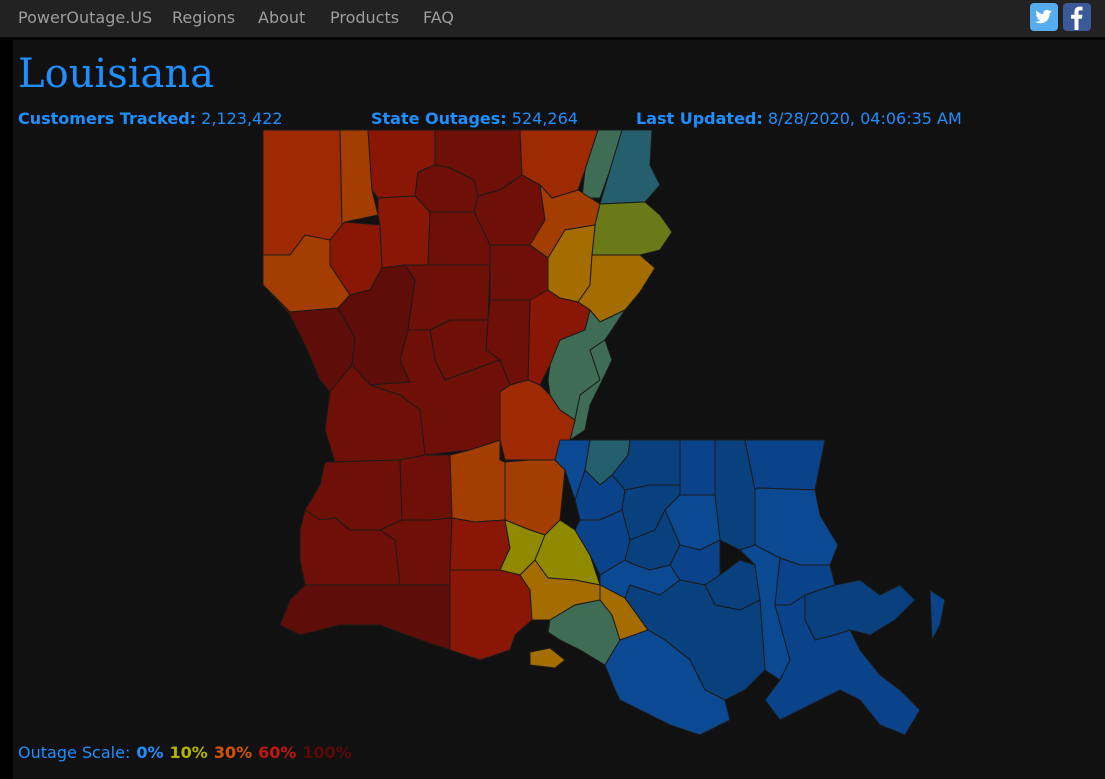 This screenshot has height=779, width=1105. Describe the element at coordinates (439, 118) in the screenshot. I see `state-outages-label: State Outages:` at that location.